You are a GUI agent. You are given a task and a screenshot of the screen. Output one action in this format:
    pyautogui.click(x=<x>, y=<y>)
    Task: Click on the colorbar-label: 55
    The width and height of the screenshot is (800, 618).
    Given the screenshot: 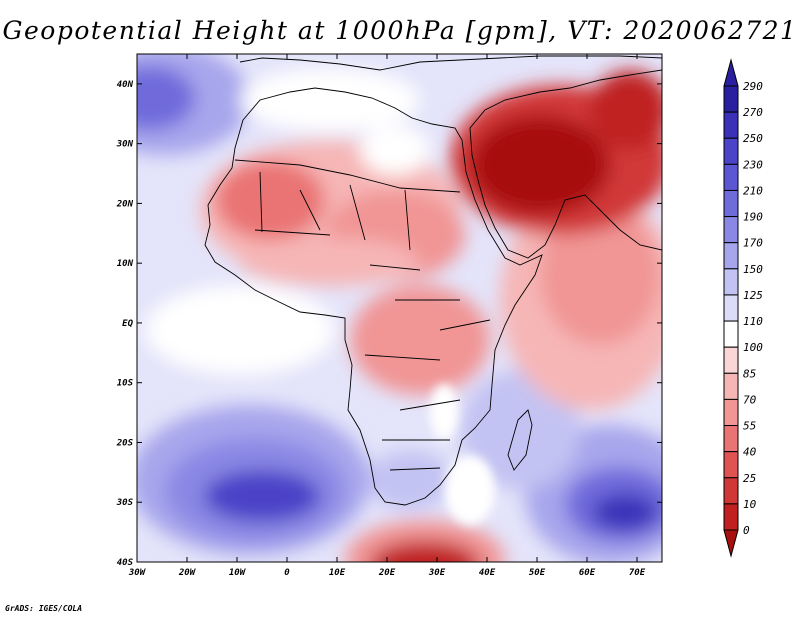 What is the action you would take?
    pyautogui.click(x=749, y=426)
    